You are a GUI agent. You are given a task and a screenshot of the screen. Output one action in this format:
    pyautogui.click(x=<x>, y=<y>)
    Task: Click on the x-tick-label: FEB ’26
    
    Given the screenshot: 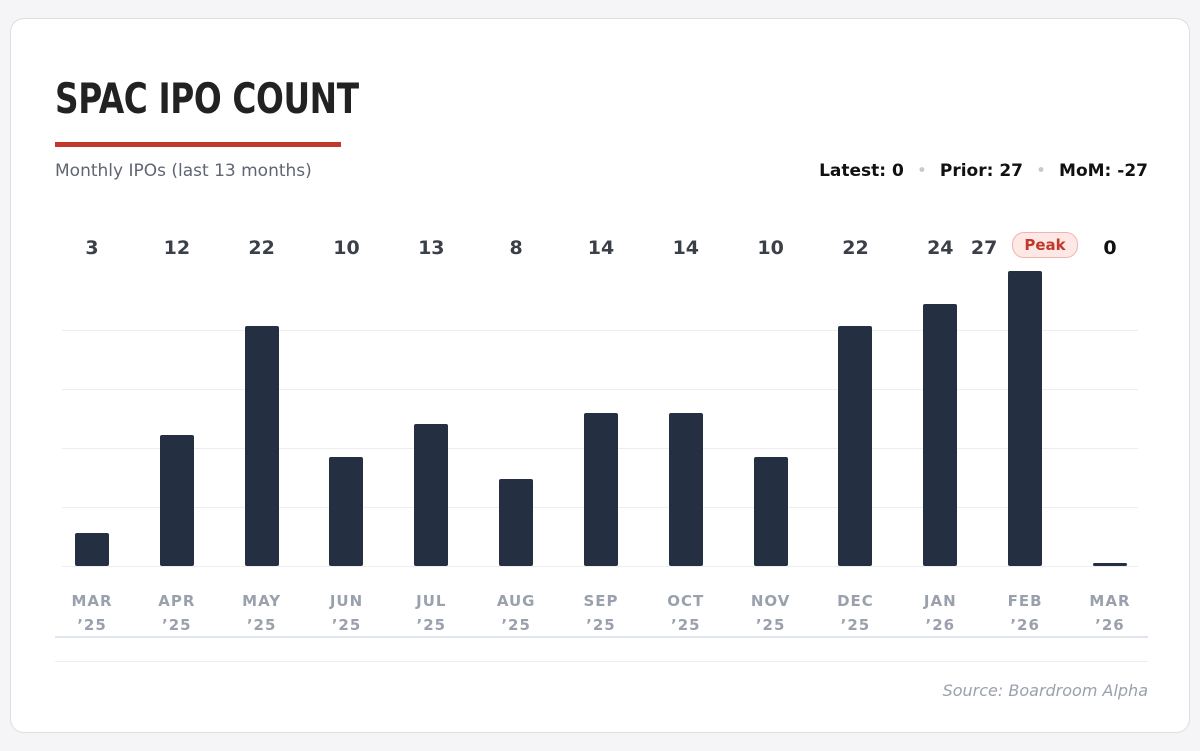 What is the action you would take?
    pyautogui.click(x=1025, y=613)
    